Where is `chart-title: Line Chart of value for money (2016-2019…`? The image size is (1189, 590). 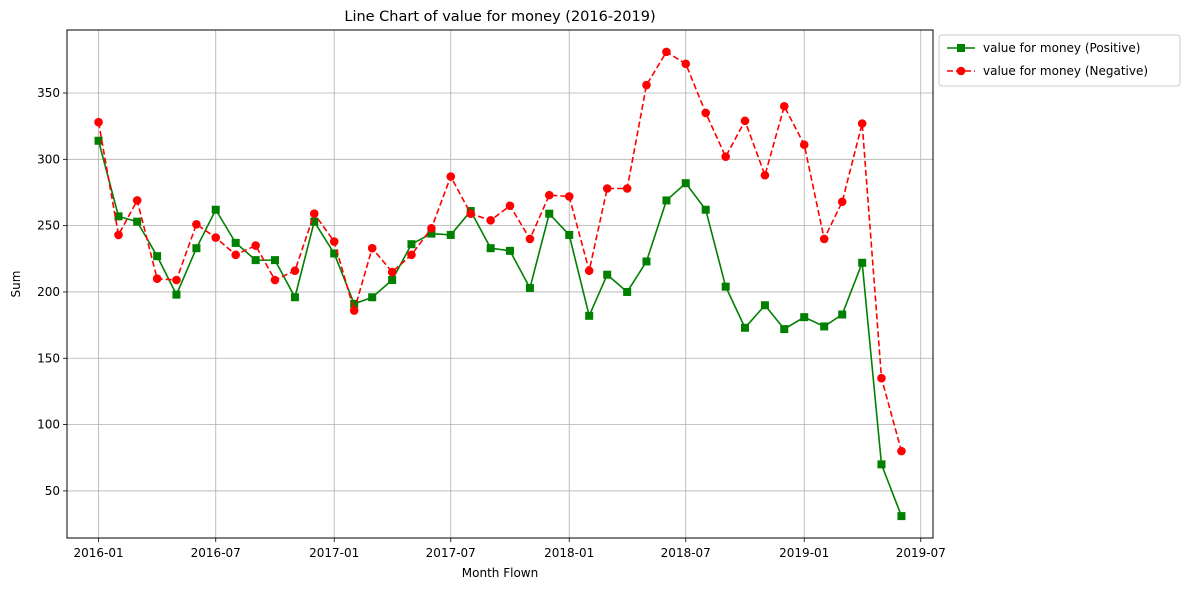 chart-title: Line Chart of value for money (2016-2019… is located at coordinates (499, 17).